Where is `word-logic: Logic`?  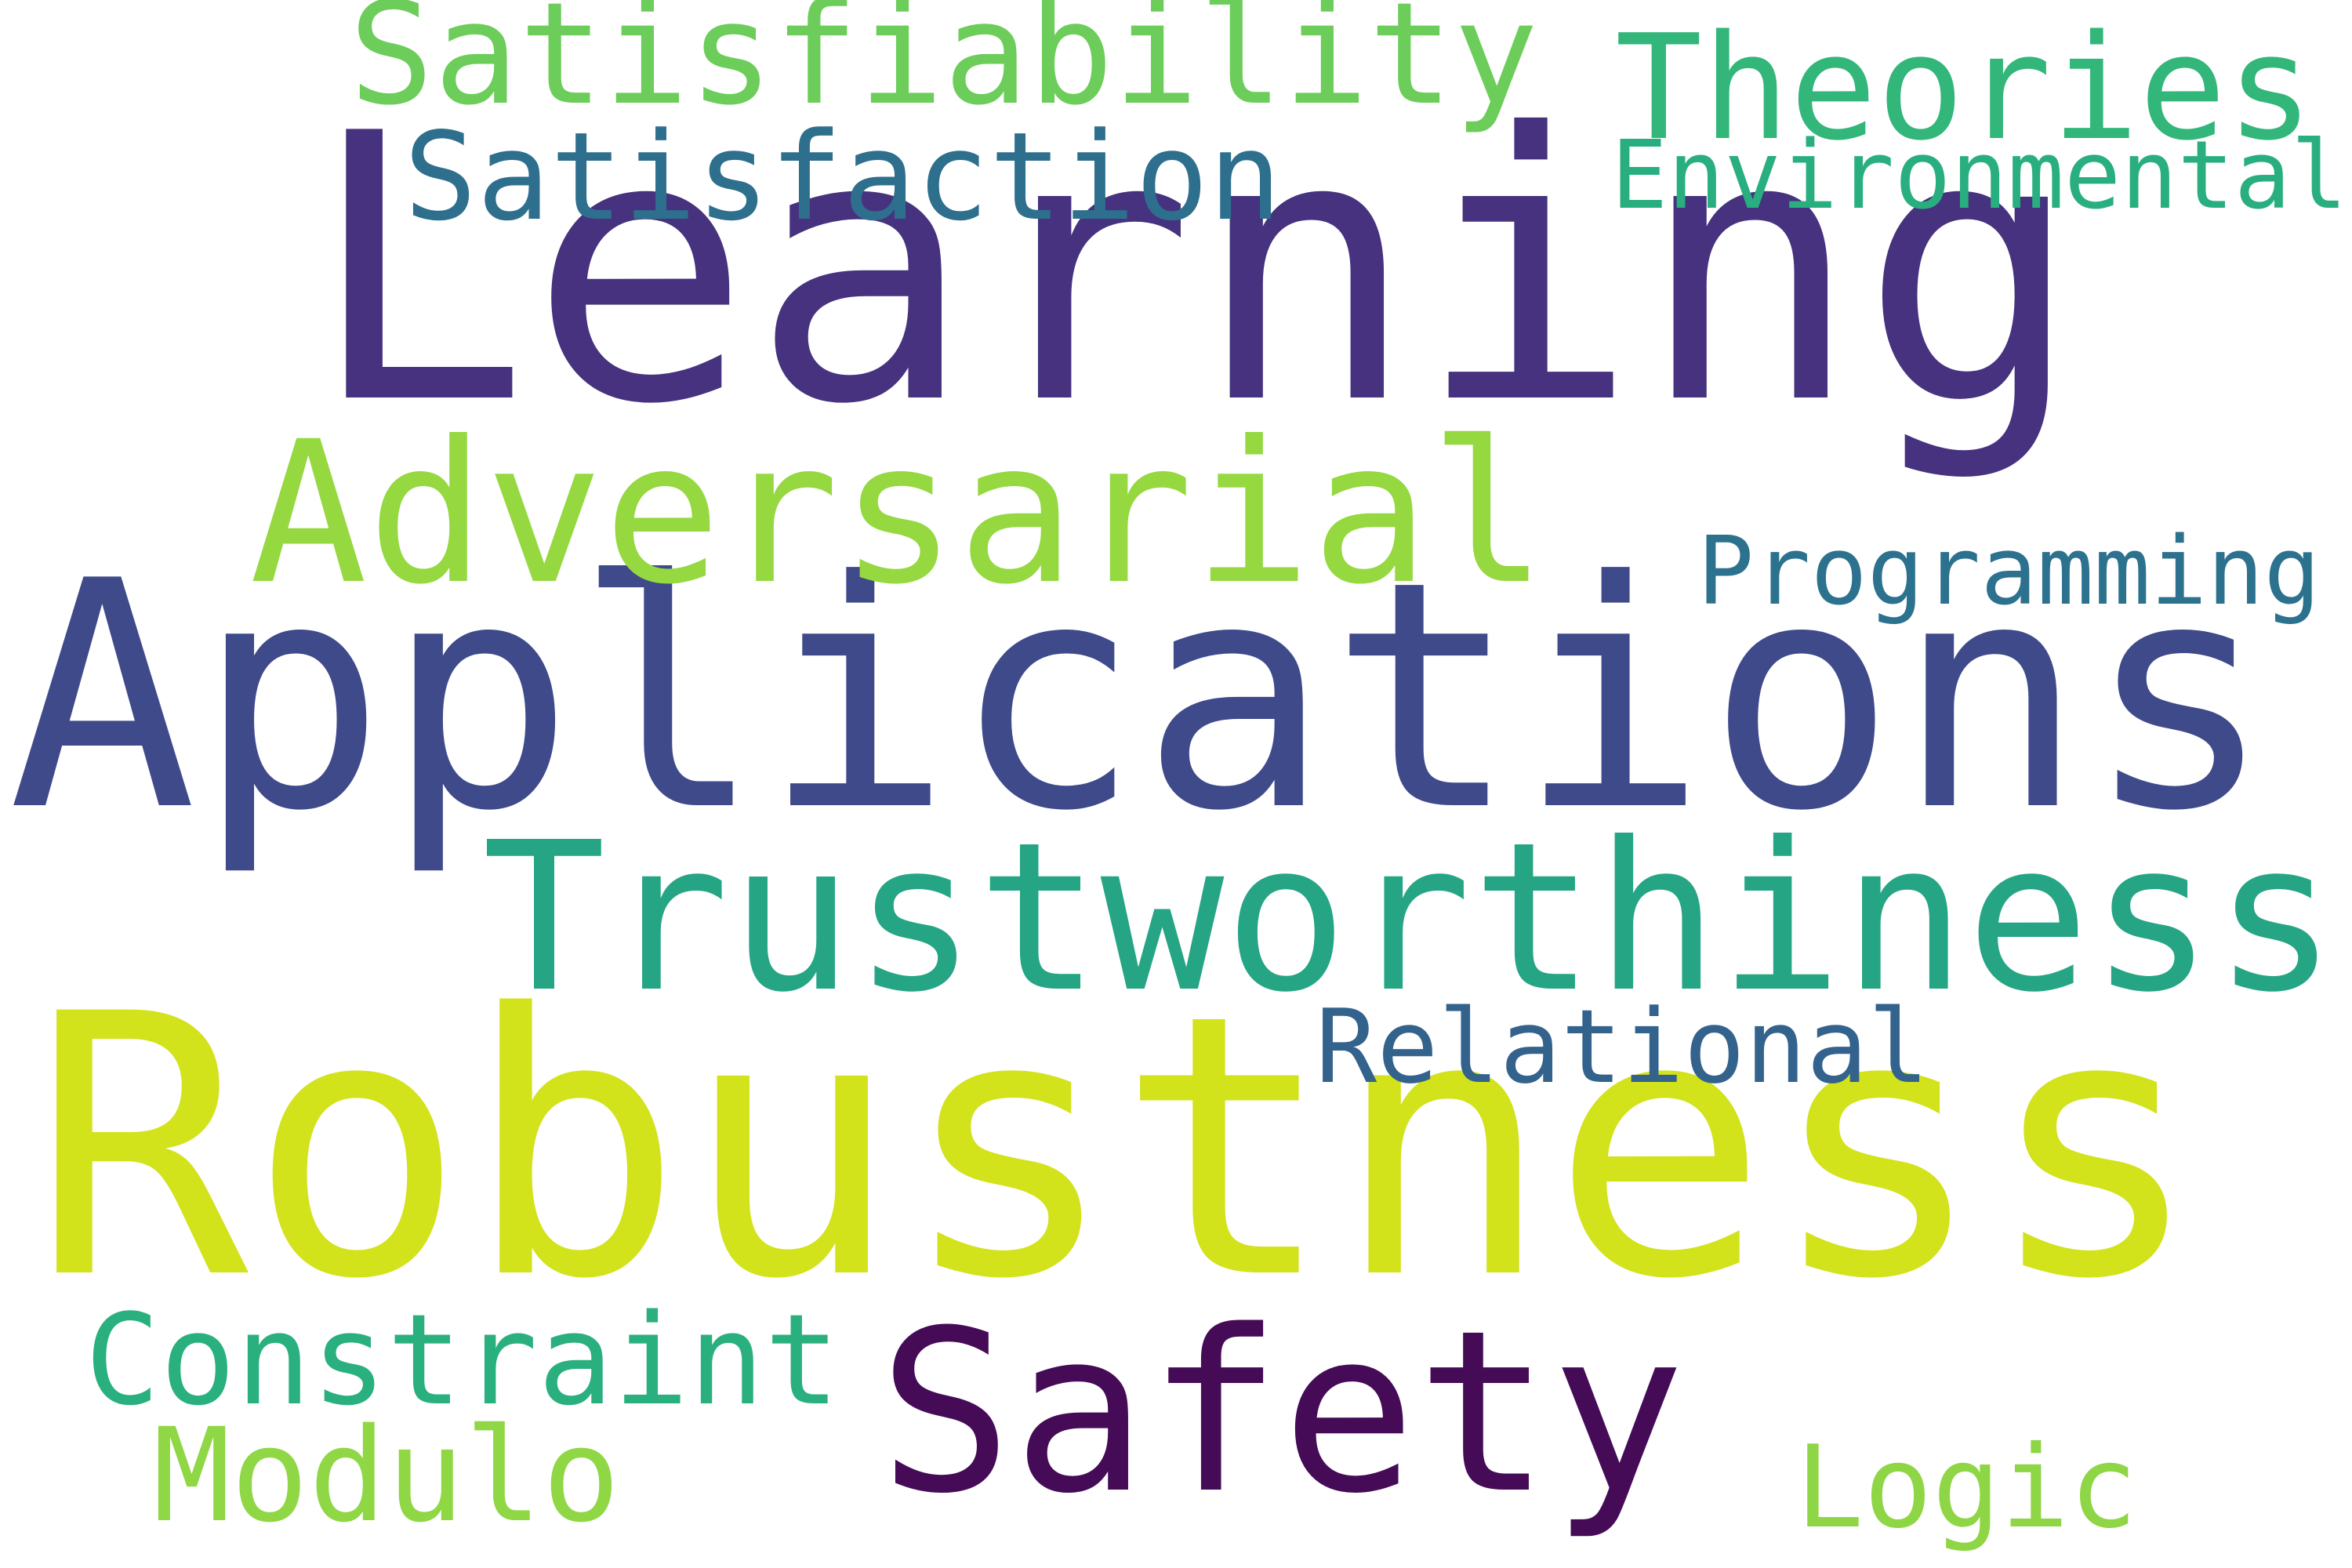 word-logic: Logic is located at coordinates (1966, 1487).